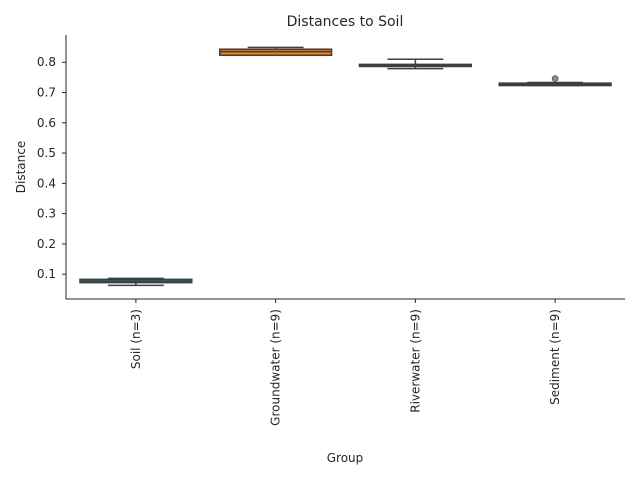 This screenshot has width=640, height=480. Describe the element at coordinates (345, 22) in the screenshot. I see `chart-title: Distances to Soil` at that location.